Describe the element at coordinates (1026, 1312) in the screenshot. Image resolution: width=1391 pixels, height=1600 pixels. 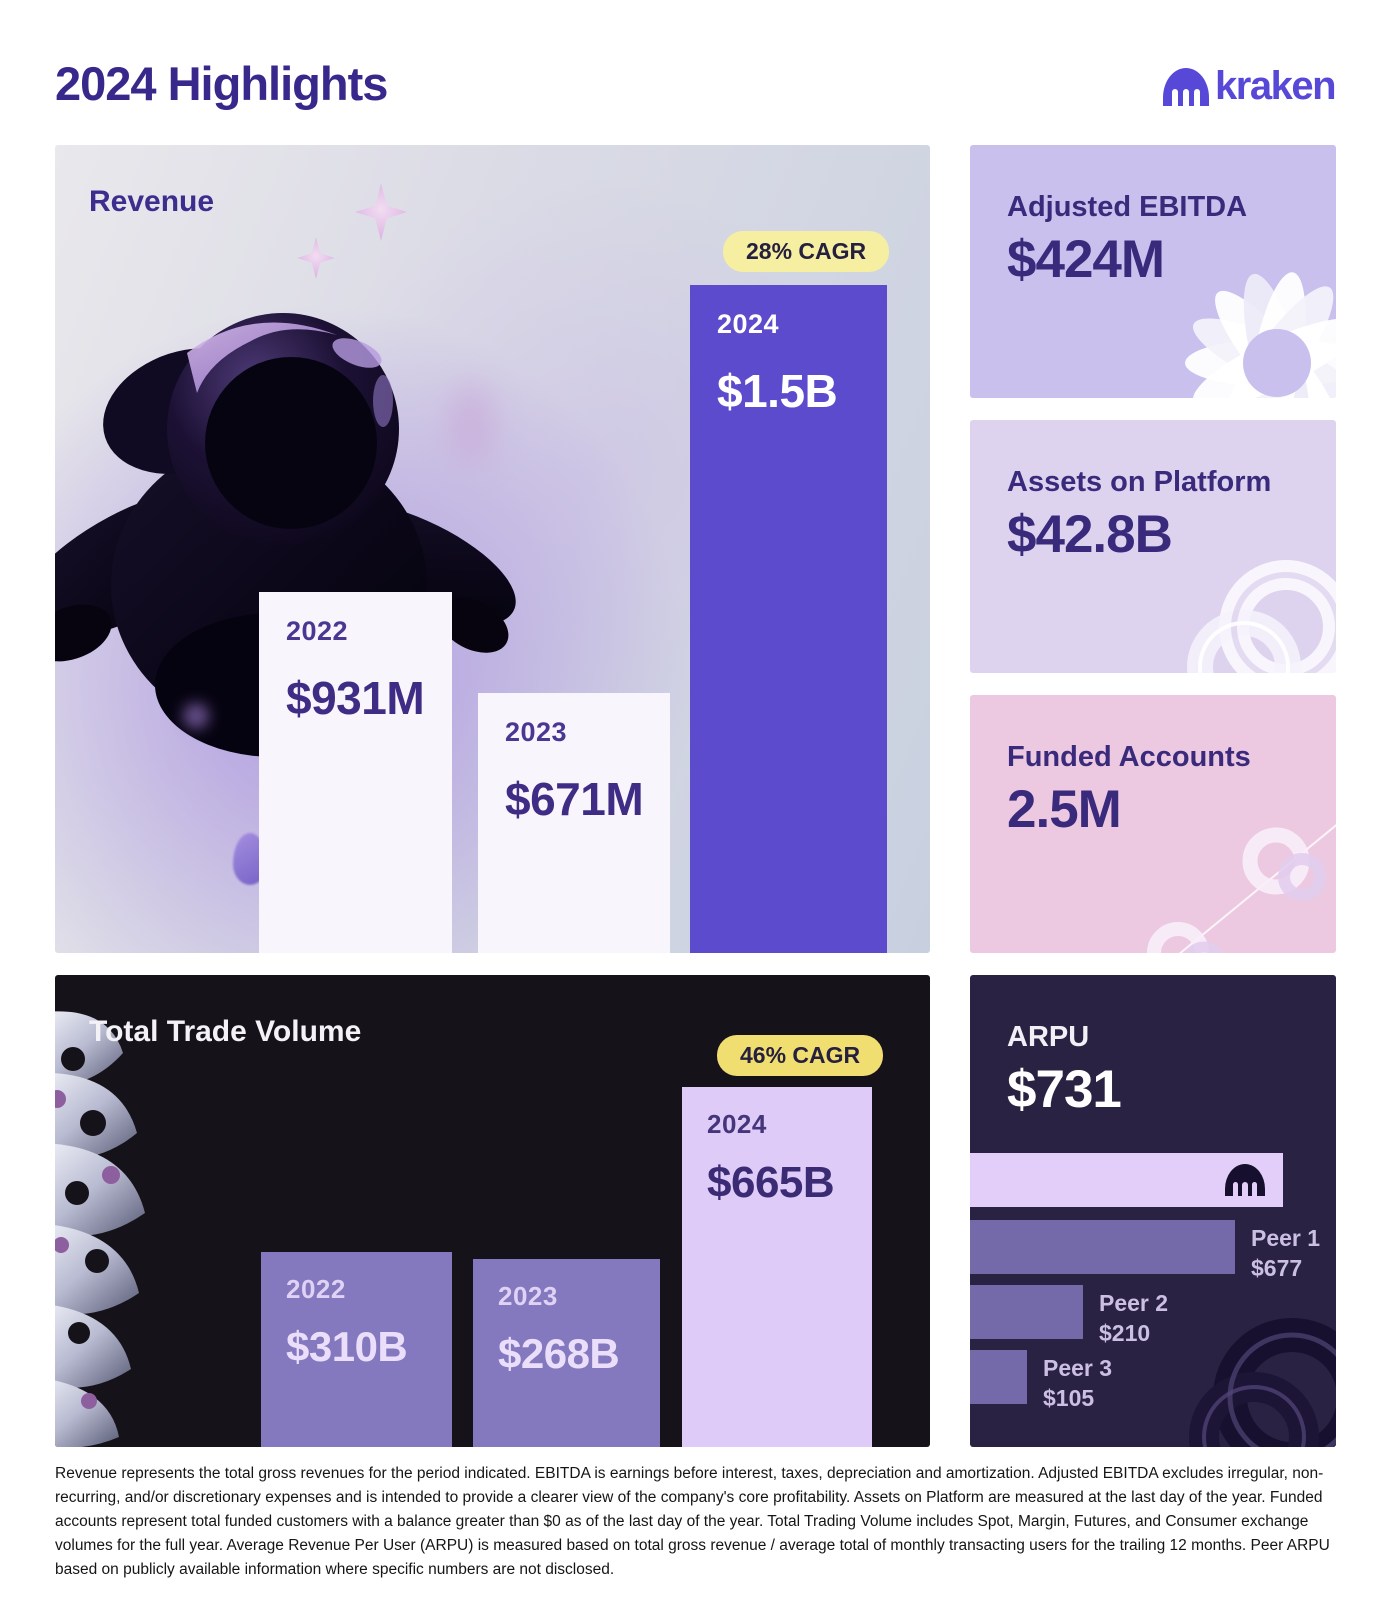
I see `arpu-bar-peer2` at that location.